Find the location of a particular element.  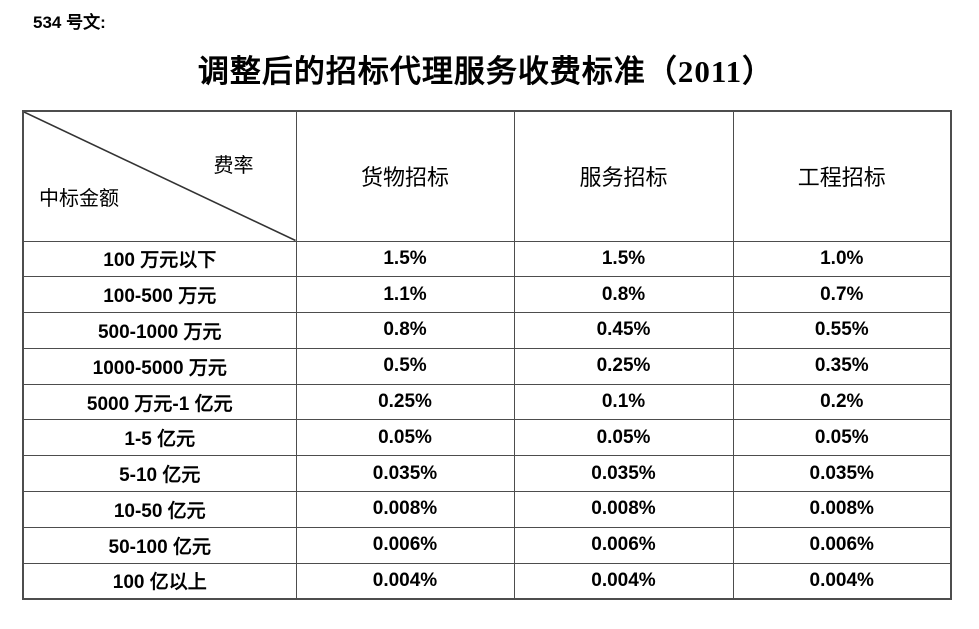

goods-fee-cell: 0.004% is located at coordinates (405, 581).